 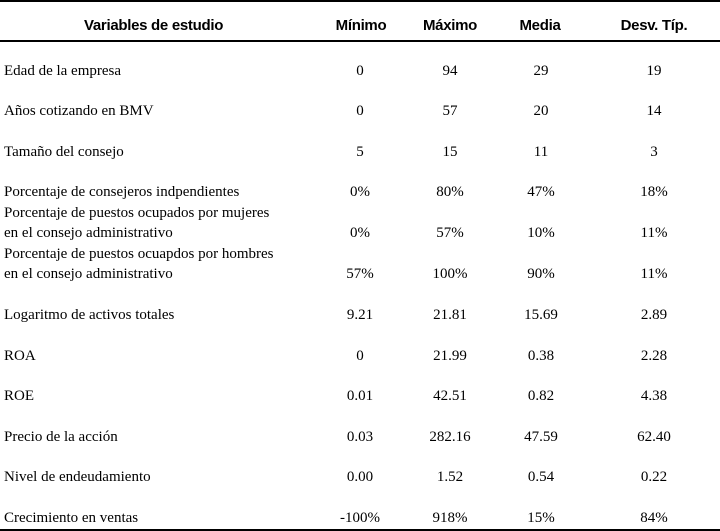 I want to click on cell-sd: 2.28, so click(x=654, y=356).